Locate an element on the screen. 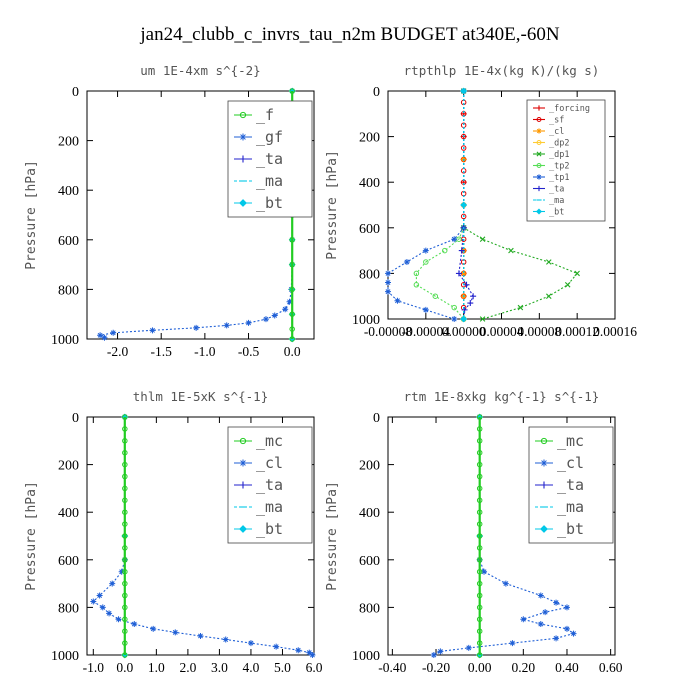  legend-entry-cl-marker is located at coordinates (544, 463).